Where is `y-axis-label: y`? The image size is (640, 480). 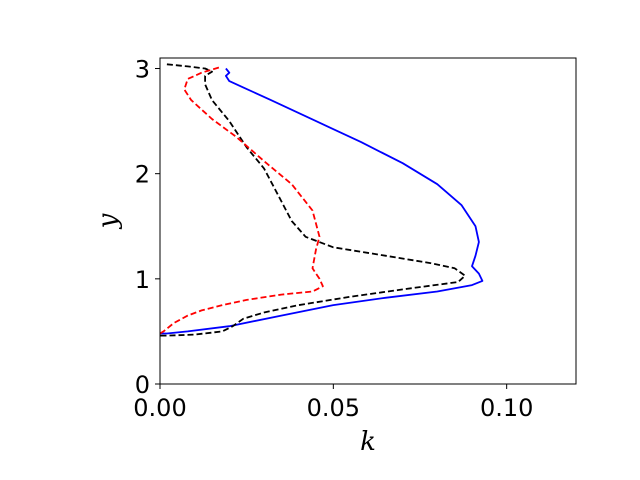
y-axis-label: y is located at coordinates (108, 221).